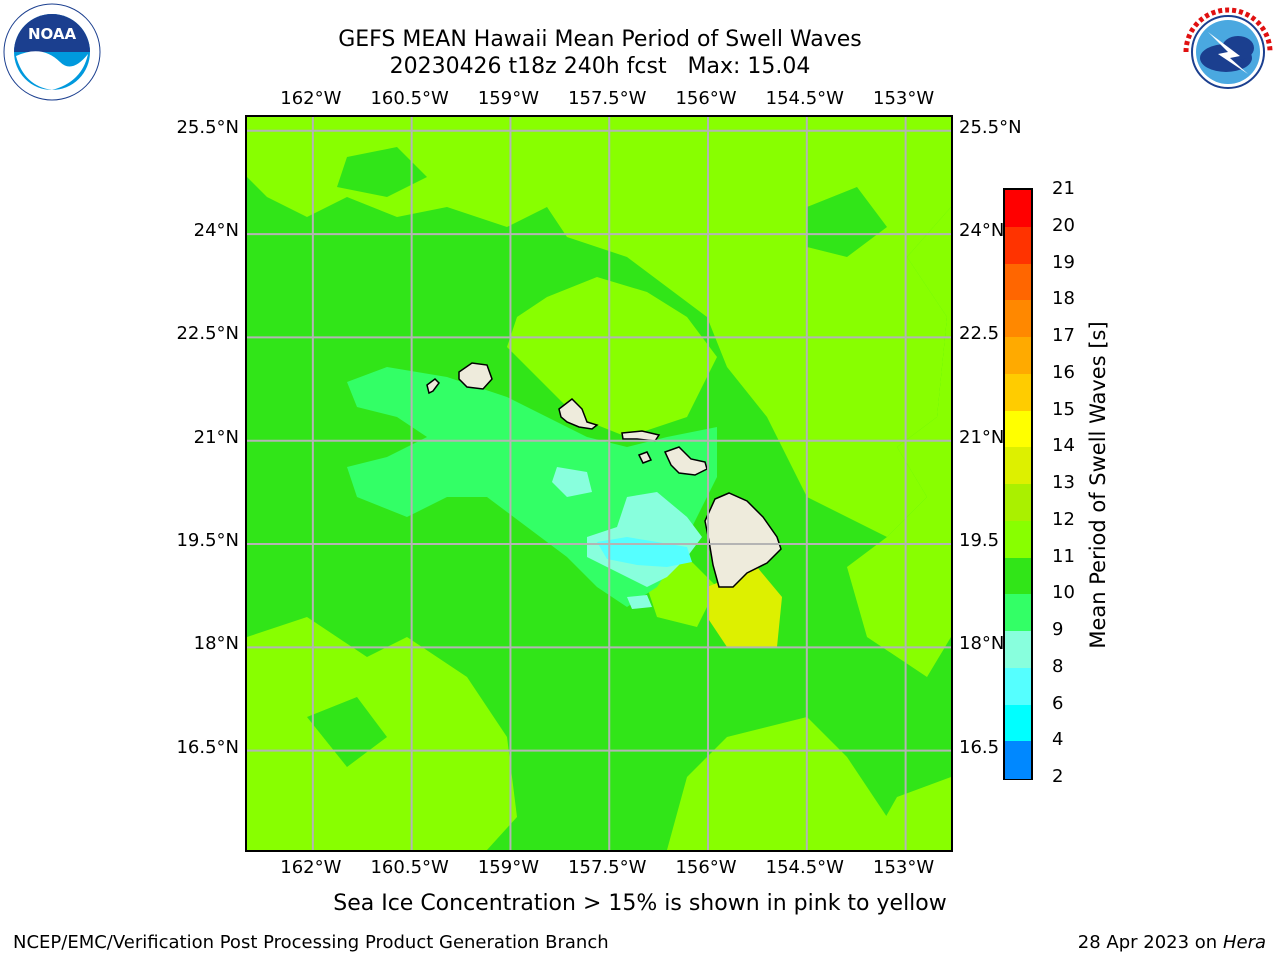  Describe the element at coordinates (578, 414) in the screenshot. I see `island-oahu` at that location.